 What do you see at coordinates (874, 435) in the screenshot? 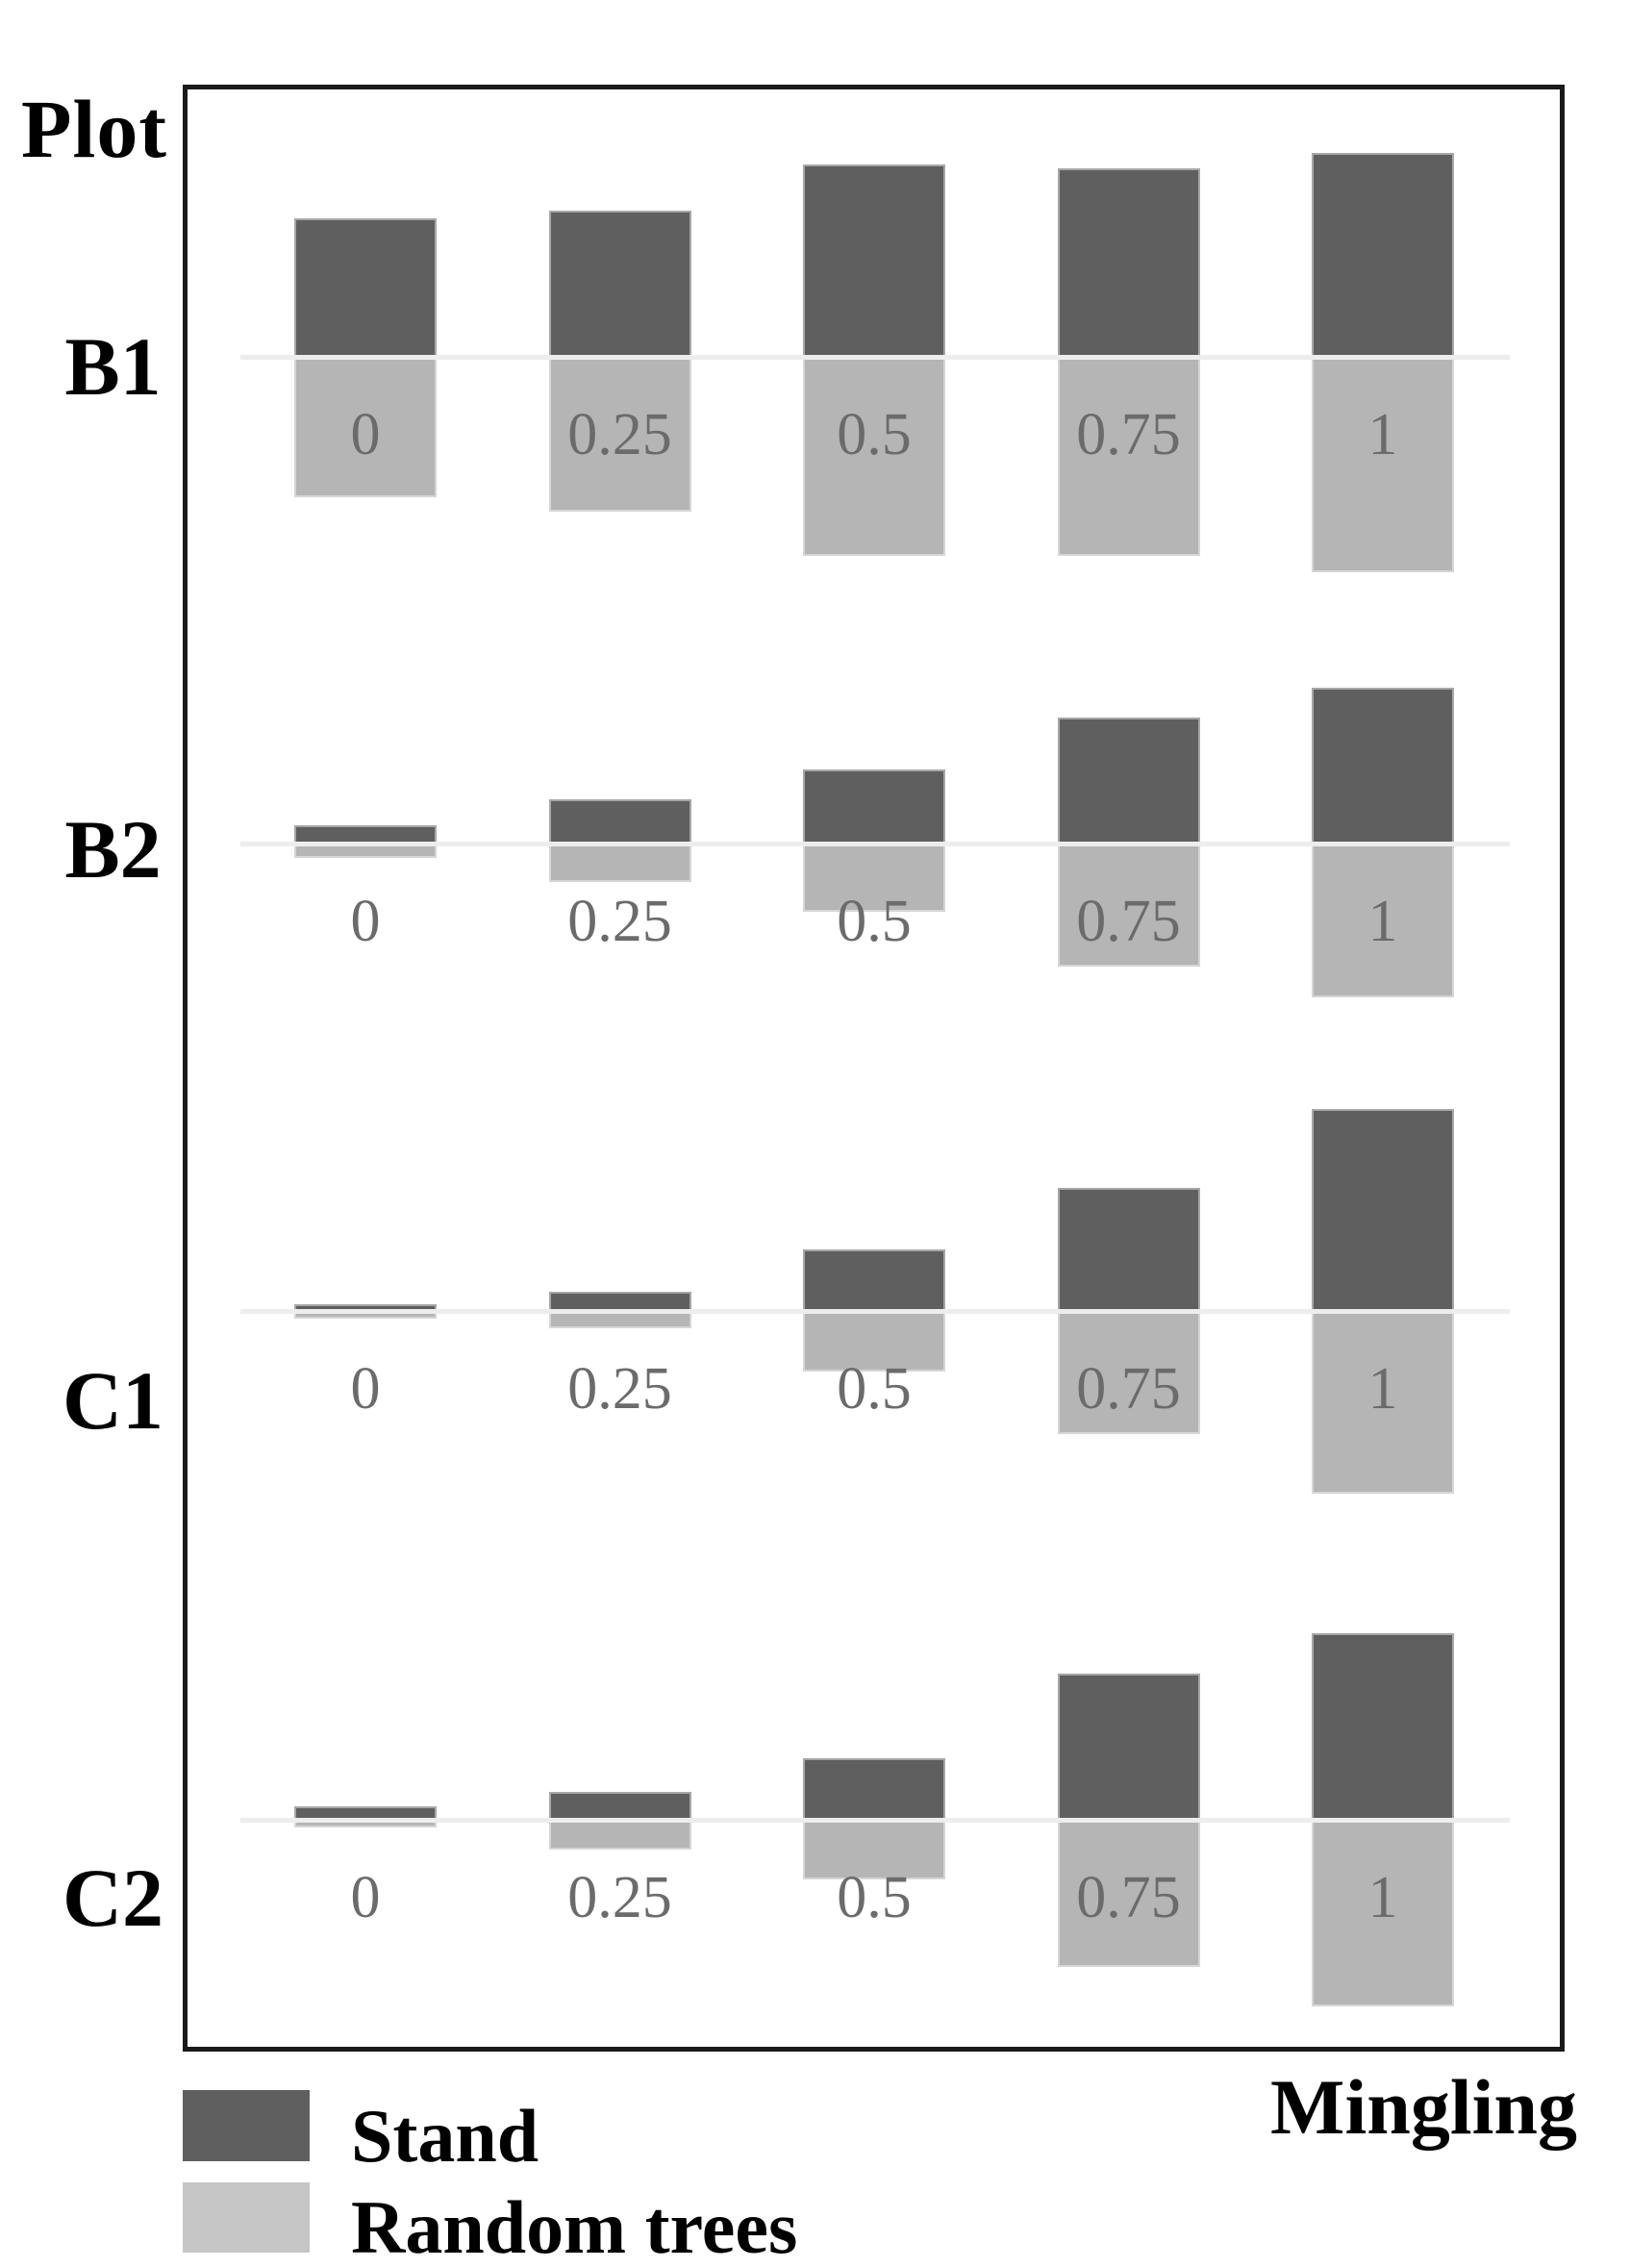
I see `tick-label-b1-0.5: 0.5` at bounding box center [874, 435].